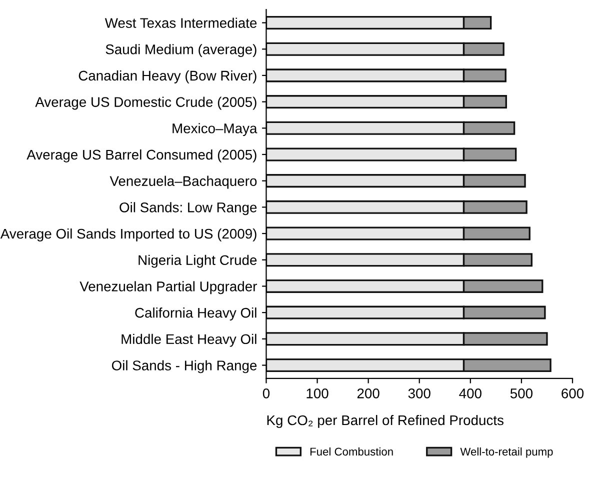 The image size is (589, 479). What do you see at coordinates (385, 421) in the screenshot?
I see `x-axis-title: Kg CO₂ per Barrel of Refined Products` at bounding box center [385, 421].